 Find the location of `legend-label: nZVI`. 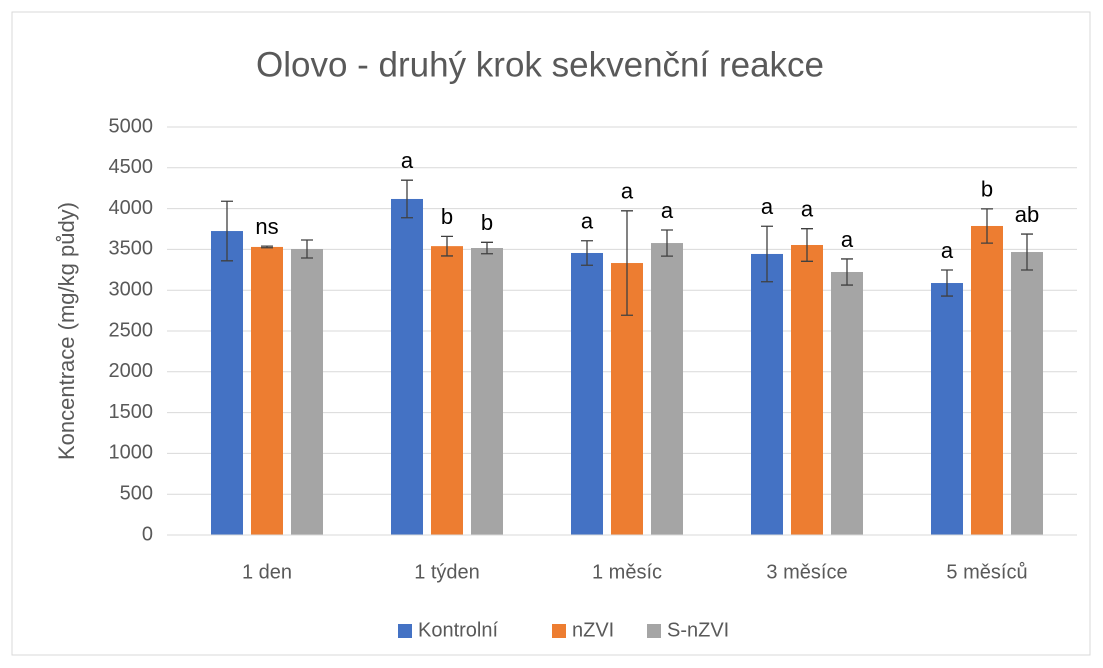

legend-label: nZVI is located at coordinates (593, 630).